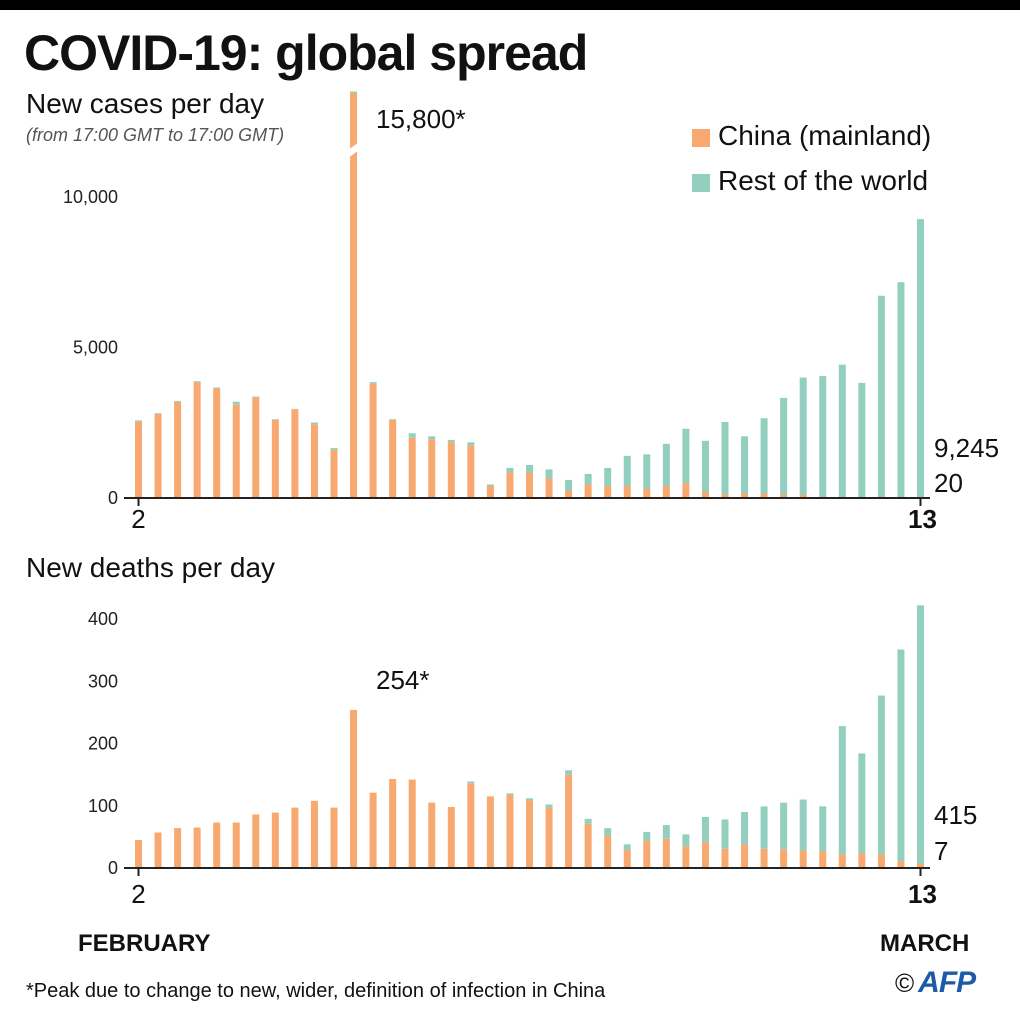 The width and height of the screenshot is (1020, 1024). What do you see at coordinates (823, 180) in the screenshot?
I see `legend-label-world: Rest of the world` at bounding box center [823, 180].